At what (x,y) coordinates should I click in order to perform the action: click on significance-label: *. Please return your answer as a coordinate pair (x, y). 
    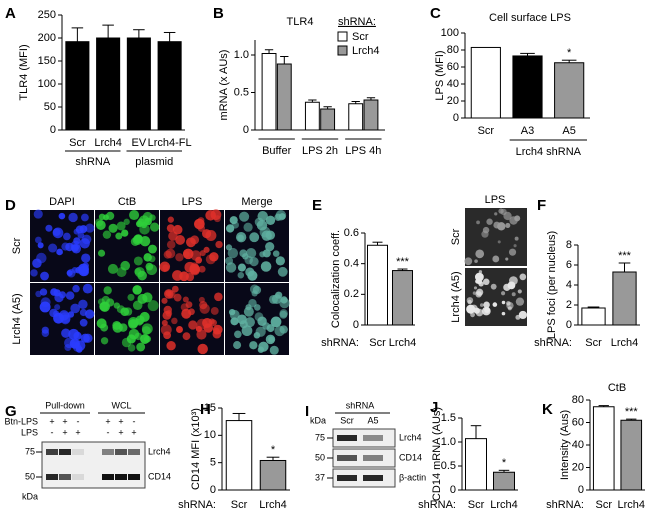
    Looking at the image, I should click on (273, 450).